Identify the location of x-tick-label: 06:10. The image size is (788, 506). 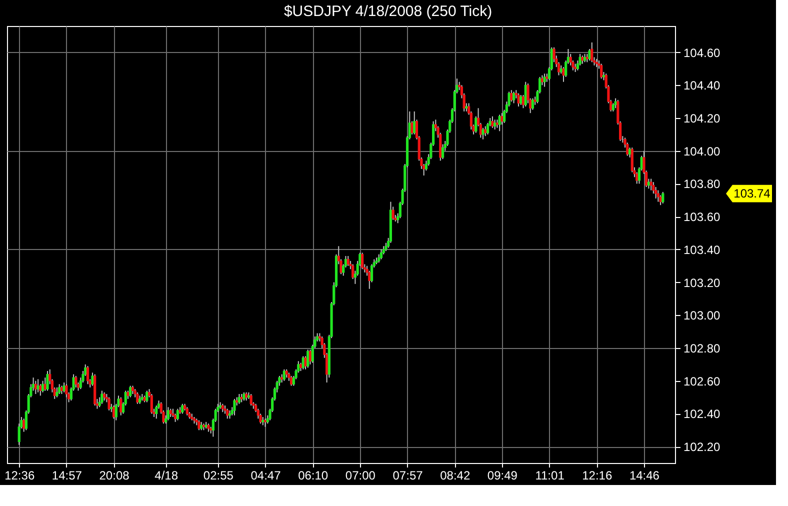
(313, 475).